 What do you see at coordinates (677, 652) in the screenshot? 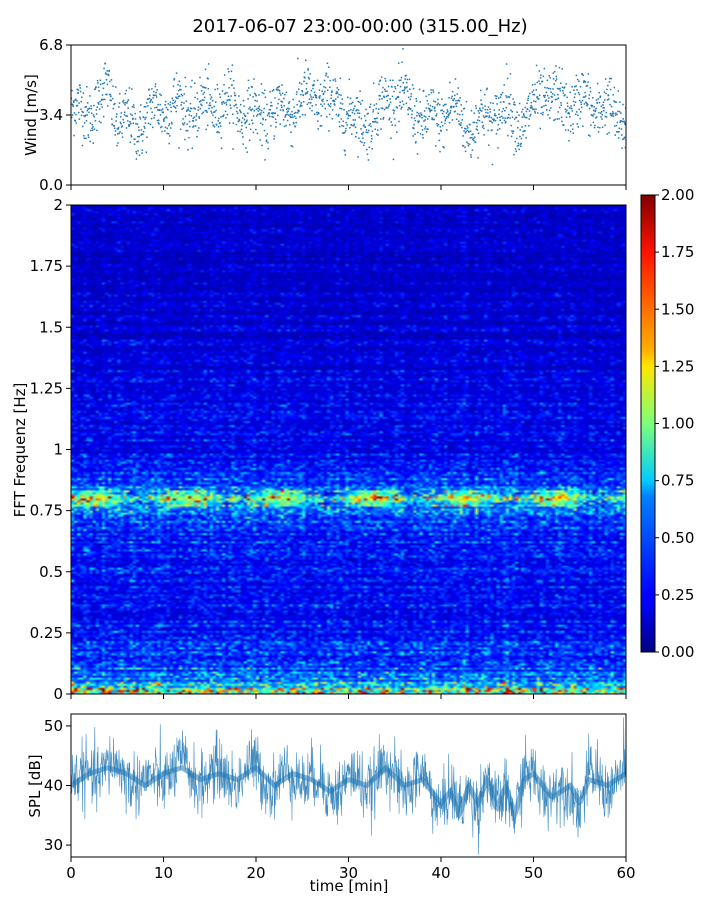
I see `colorbar-tick-label: 0.00` at bounding box center [677, 652].